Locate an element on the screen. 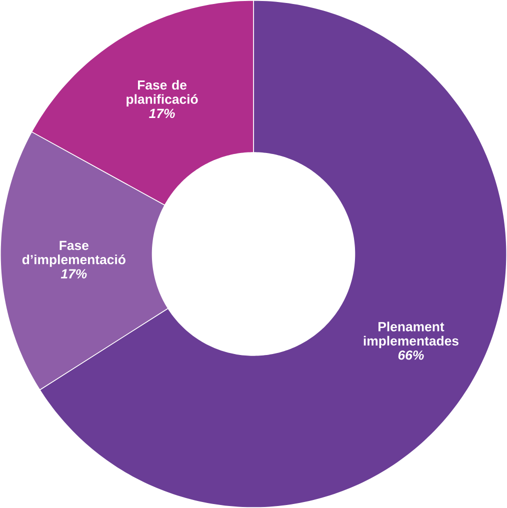 Image resolution: width=507 pixels, height=508 pixels. data-label: 66% is located at coordinates (411, 355).